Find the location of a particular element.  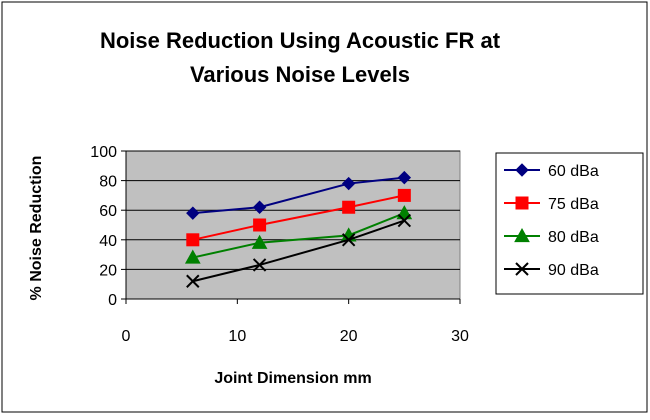

data-point-90-dba-2-stroke-b is located at coordinates (348, 240).